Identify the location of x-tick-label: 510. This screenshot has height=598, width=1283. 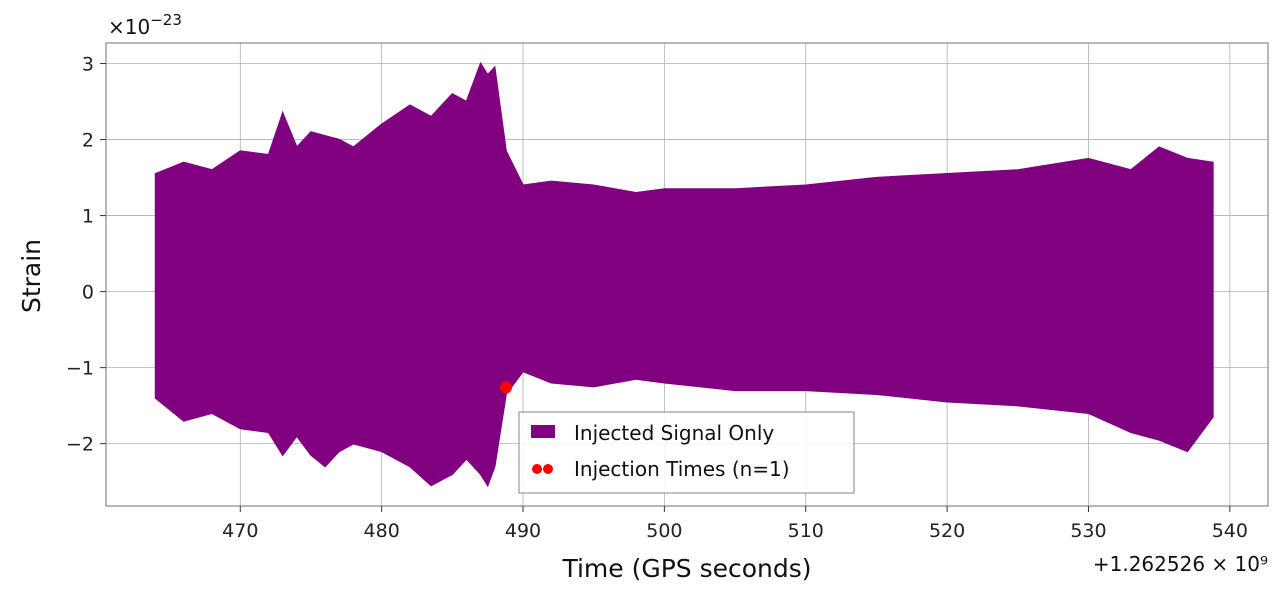
(806, 531).